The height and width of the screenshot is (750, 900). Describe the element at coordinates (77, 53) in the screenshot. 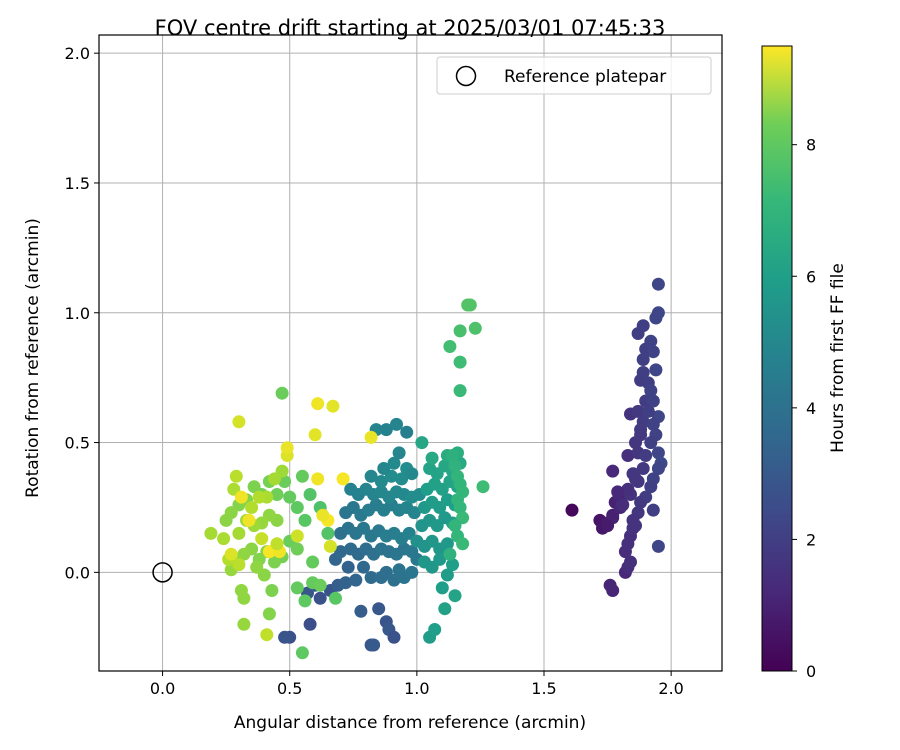

I see `y-tick-label: 2.0` at that location.